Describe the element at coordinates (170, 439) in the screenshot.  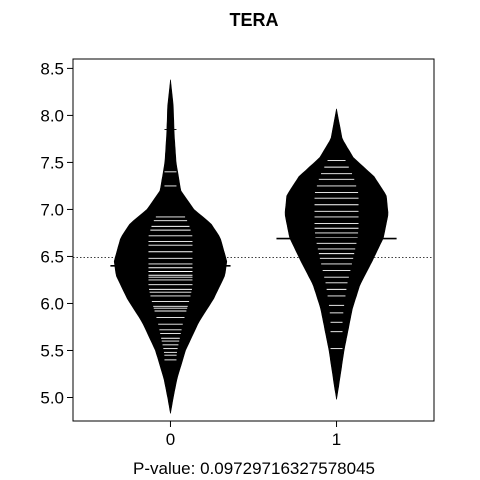
I see `x-tick-label-0: 0` at that location.